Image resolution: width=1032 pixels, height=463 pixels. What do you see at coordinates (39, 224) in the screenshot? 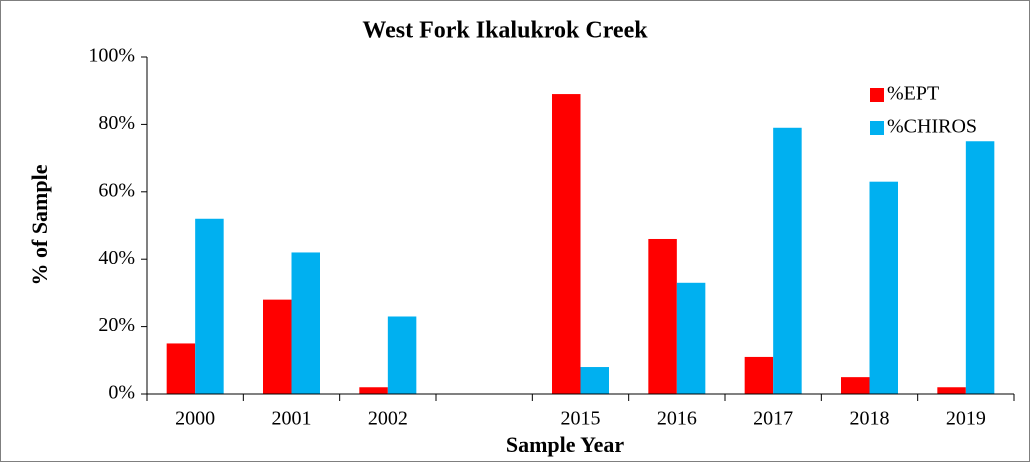
I see `y-axis-label: % of Sample` at bounding box center [39, 224].